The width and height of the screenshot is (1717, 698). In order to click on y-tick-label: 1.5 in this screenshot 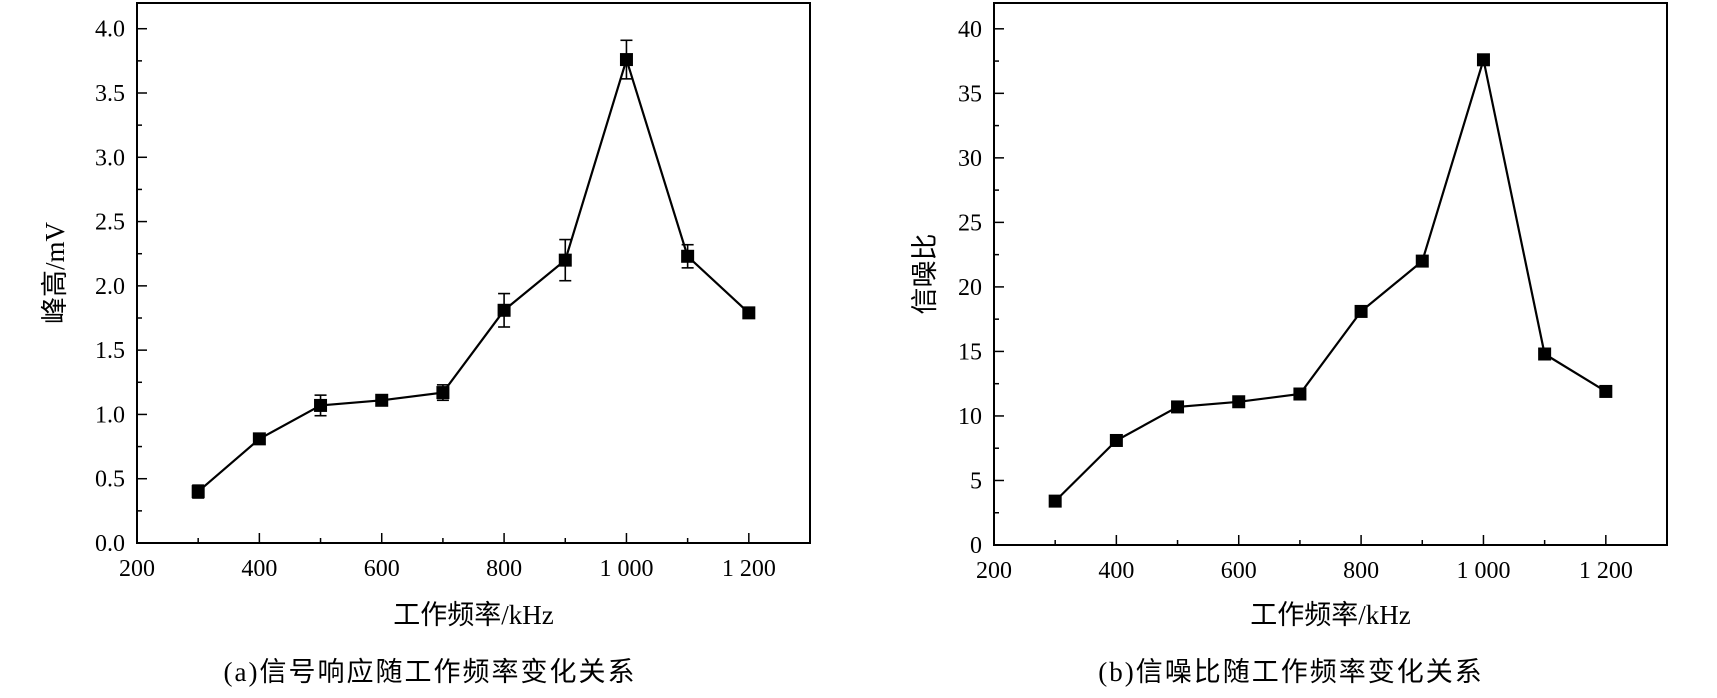, I will do `click(110, 351)`.